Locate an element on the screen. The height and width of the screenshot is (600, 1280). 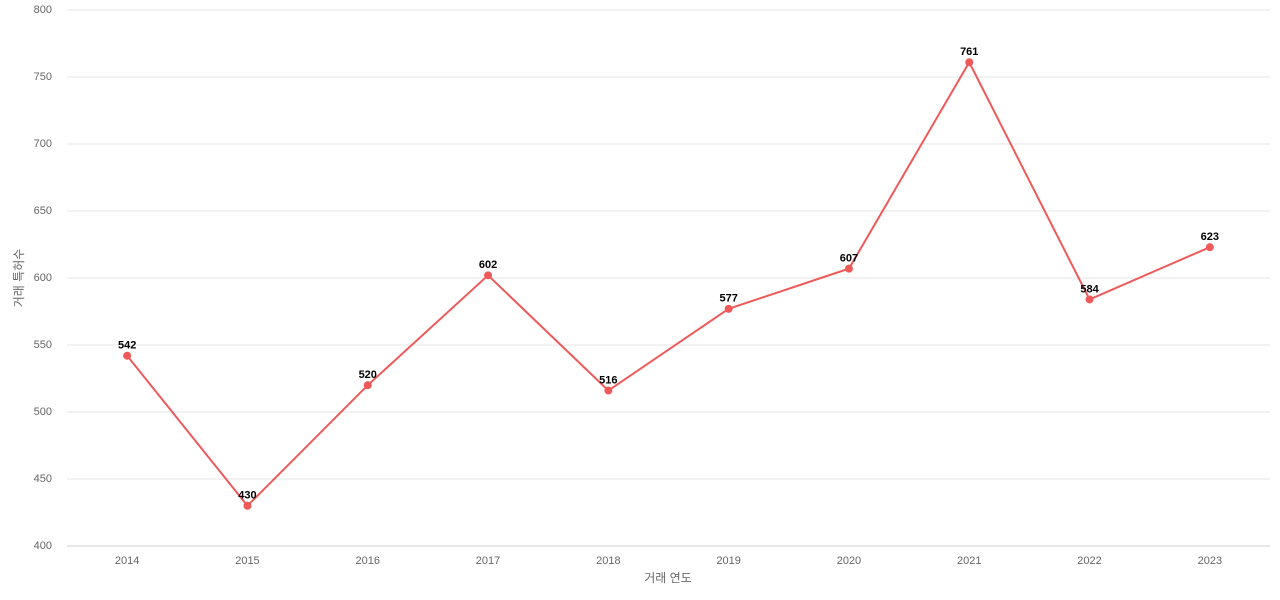
x-tick-label: 2020 is located at coordinates (849, 561).